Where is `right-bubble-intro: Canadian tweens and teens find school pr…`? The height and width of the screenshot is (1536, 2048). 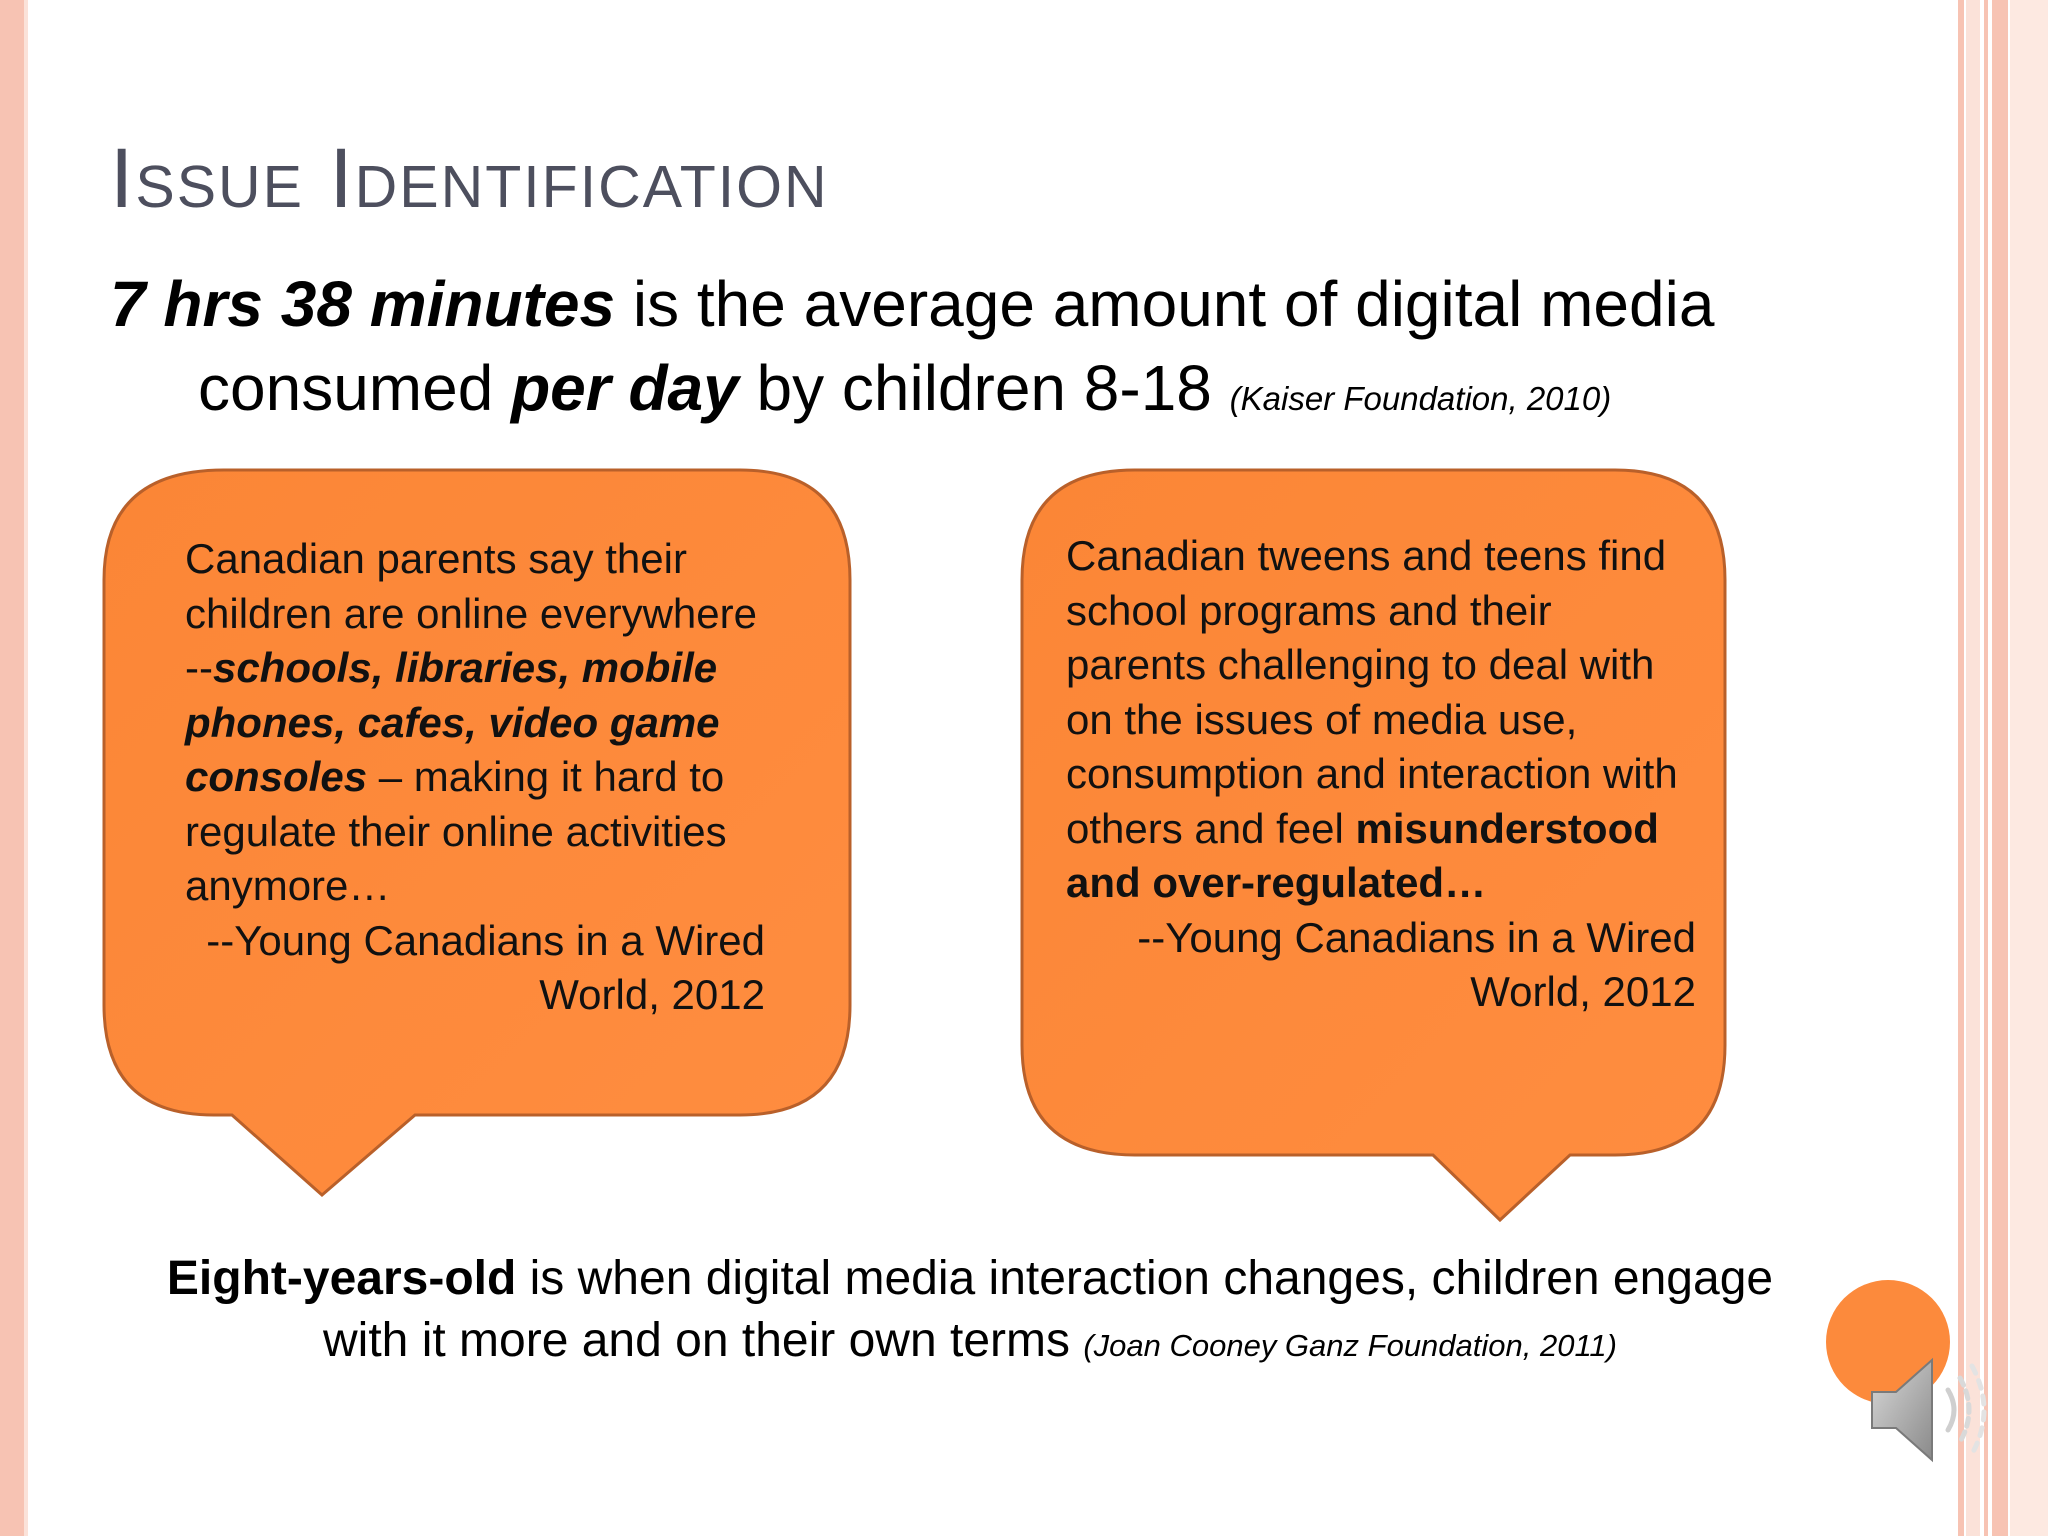 right-bubble-intro: Canadian tweens and teens find school pr… is located at coordinates (1372, 692).